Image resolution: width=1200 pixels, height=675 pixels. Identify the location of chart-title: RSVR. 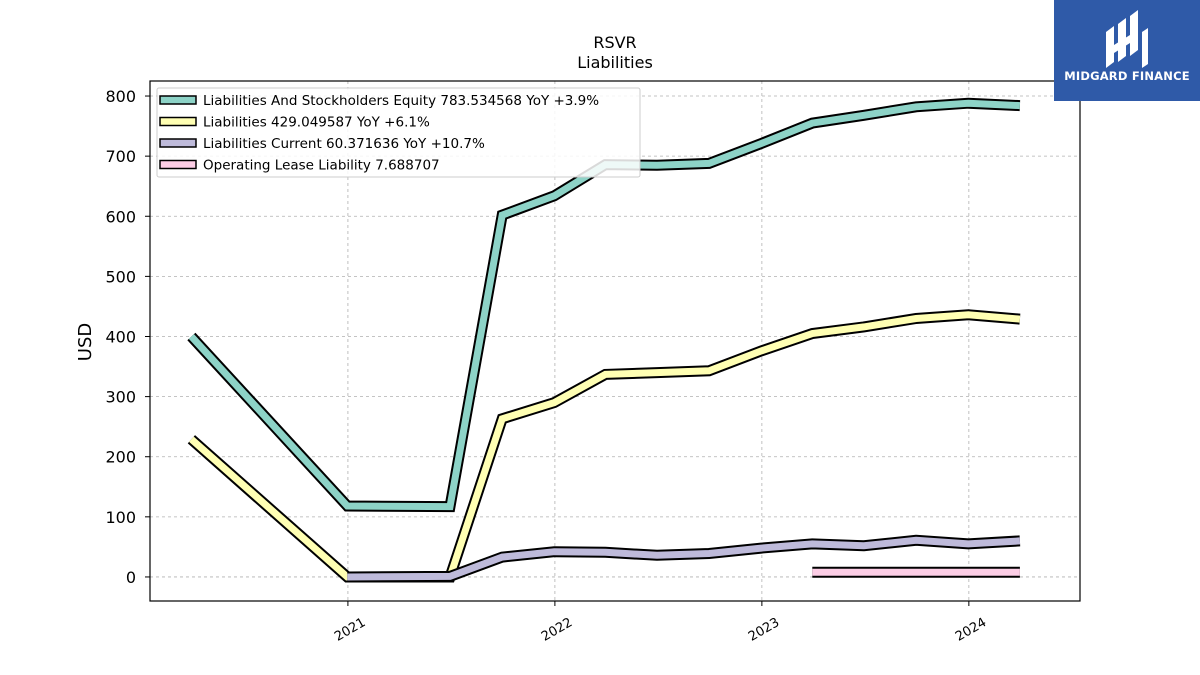
(614, 42).